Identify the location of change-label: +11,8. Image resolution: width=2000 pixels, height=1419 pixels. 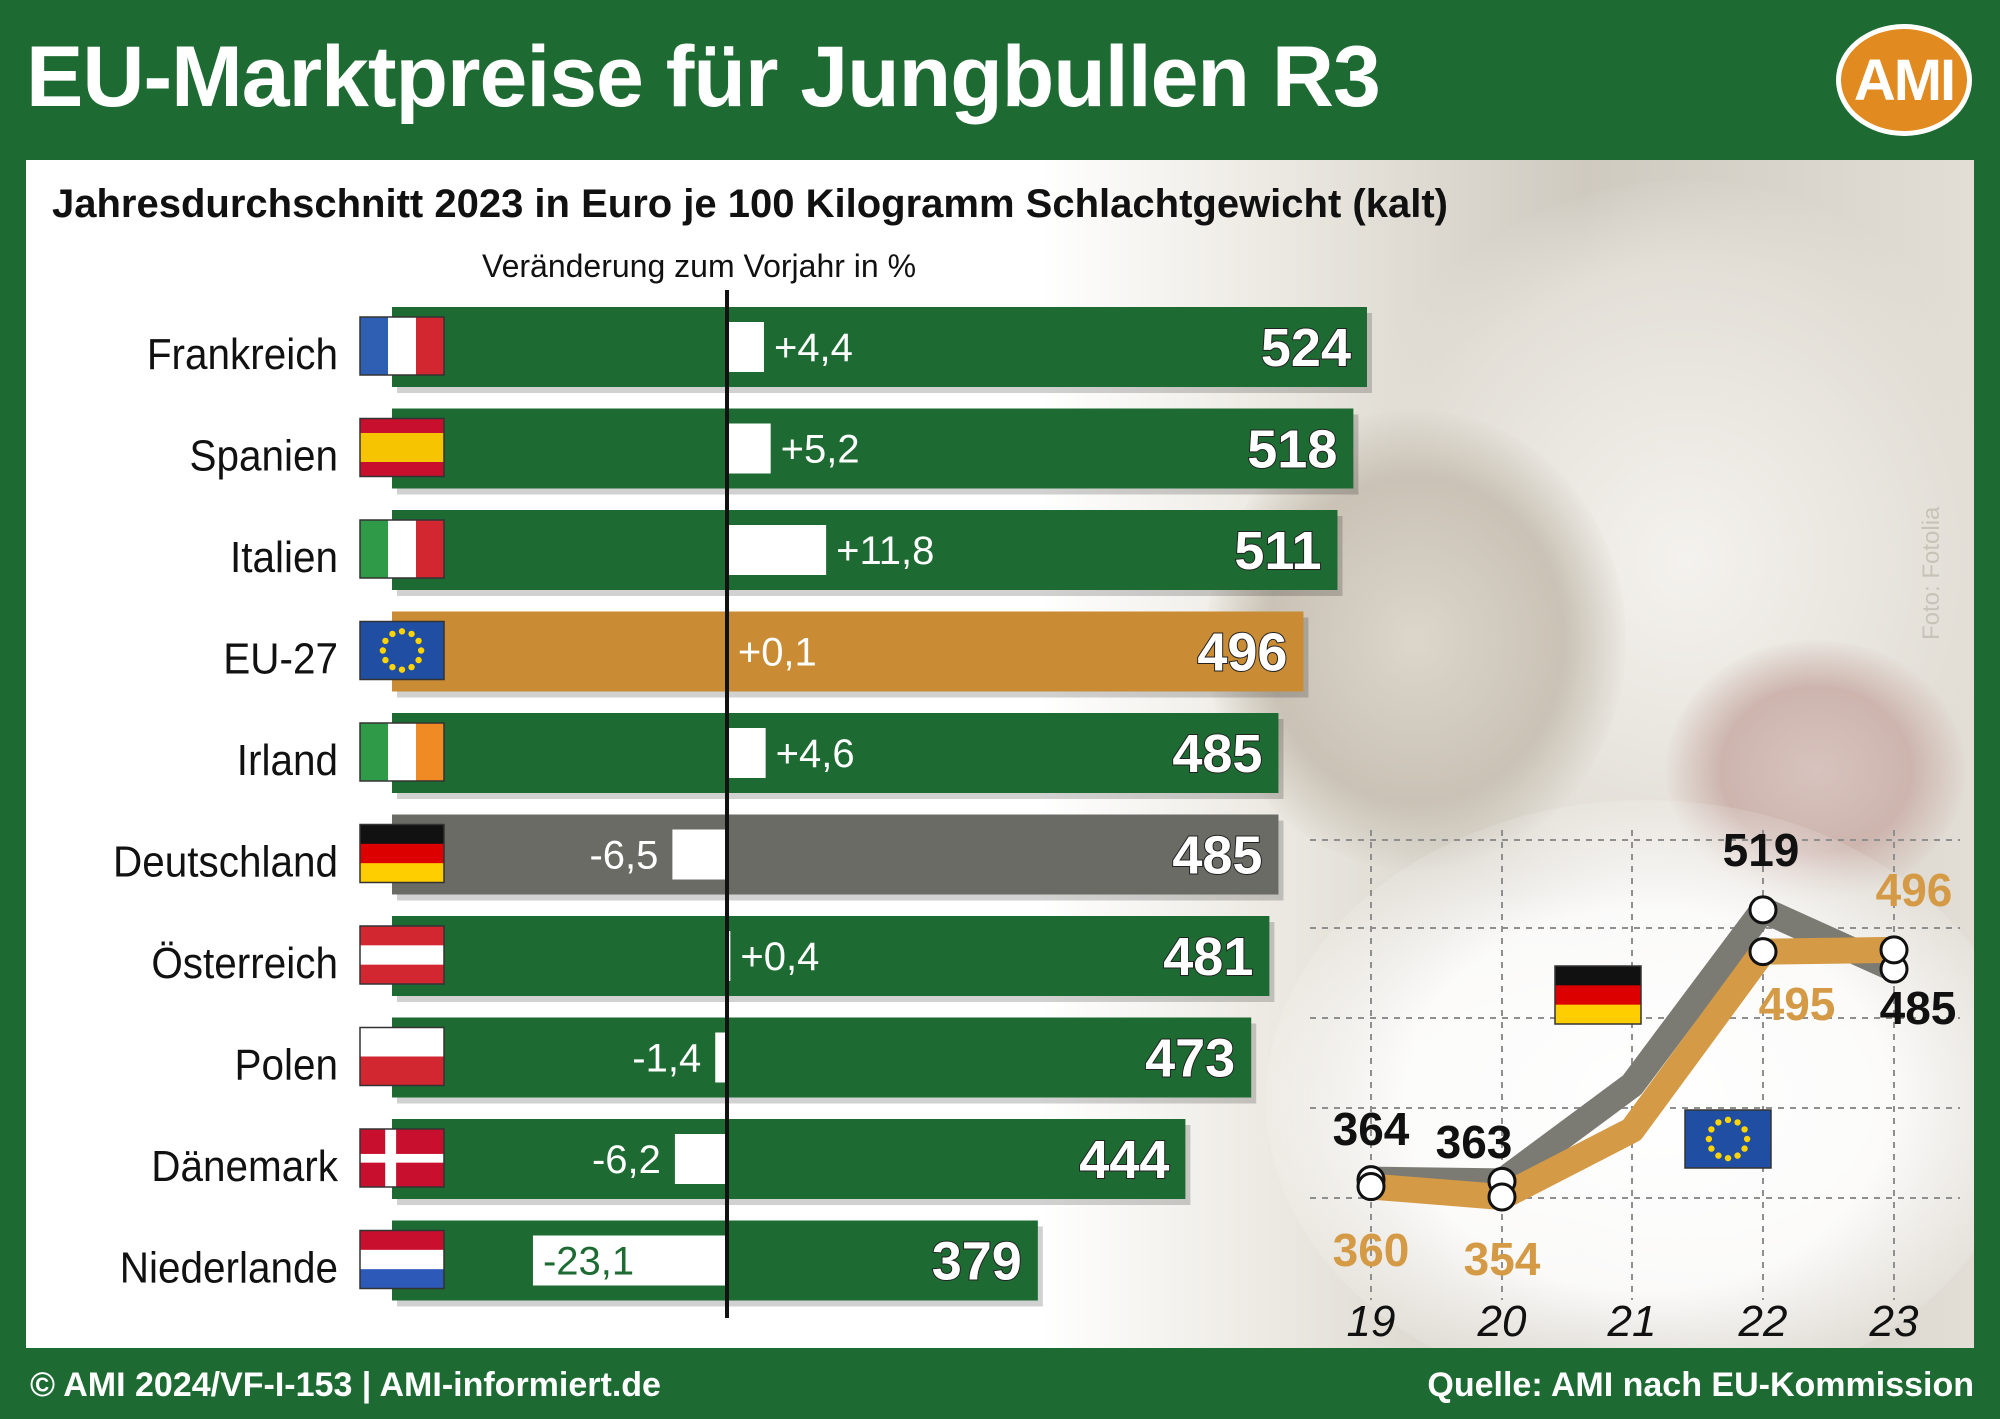
(885, 551).